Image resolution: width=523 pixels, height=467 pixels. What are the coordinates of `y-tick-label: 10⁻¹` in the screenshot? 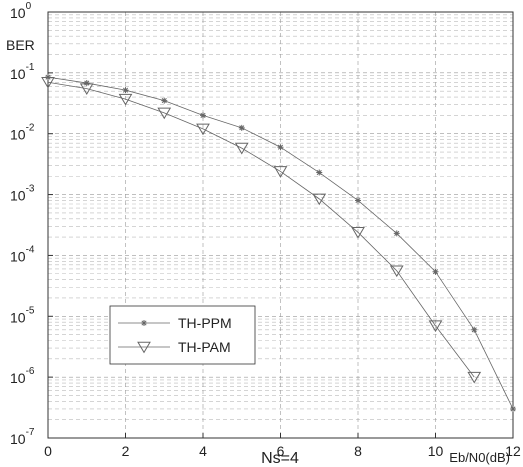 It's located at (22, 72).